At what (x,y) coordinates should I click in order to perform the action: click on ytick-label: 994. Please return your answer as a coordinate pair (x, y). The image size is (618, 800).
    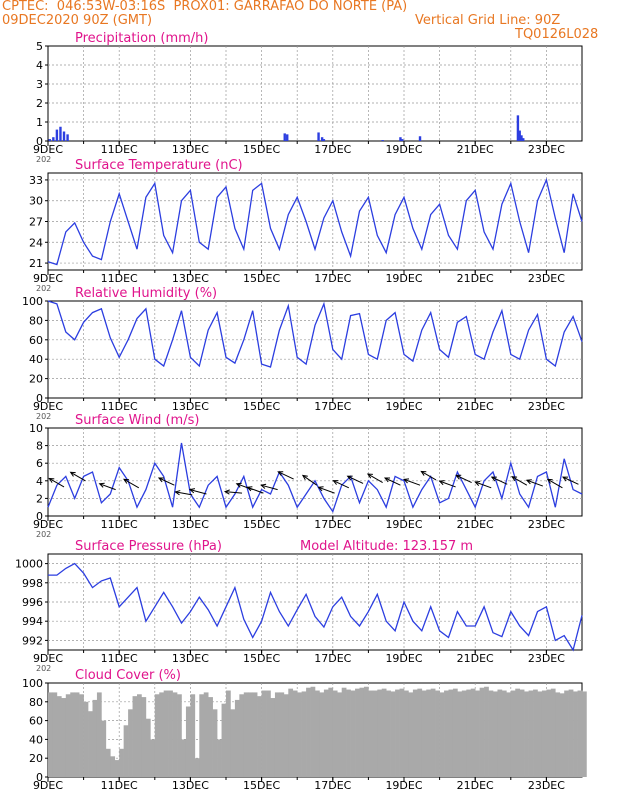
    Looking at the image, I should click on (32, 621).